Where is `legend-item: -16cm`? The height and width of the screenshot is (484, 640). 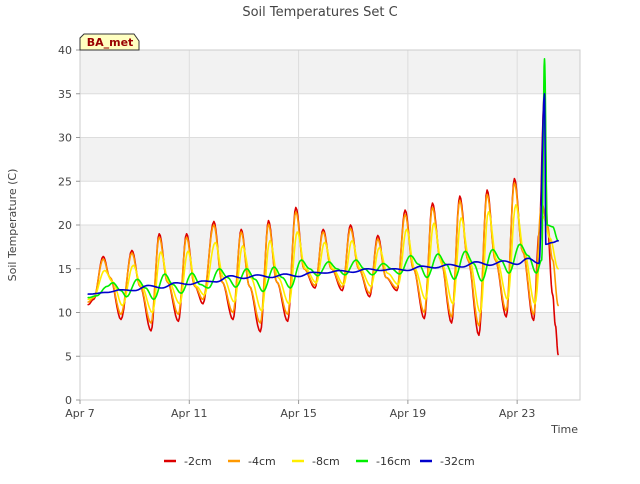
legend-item: -16cm is located at coordinates (383, 461).